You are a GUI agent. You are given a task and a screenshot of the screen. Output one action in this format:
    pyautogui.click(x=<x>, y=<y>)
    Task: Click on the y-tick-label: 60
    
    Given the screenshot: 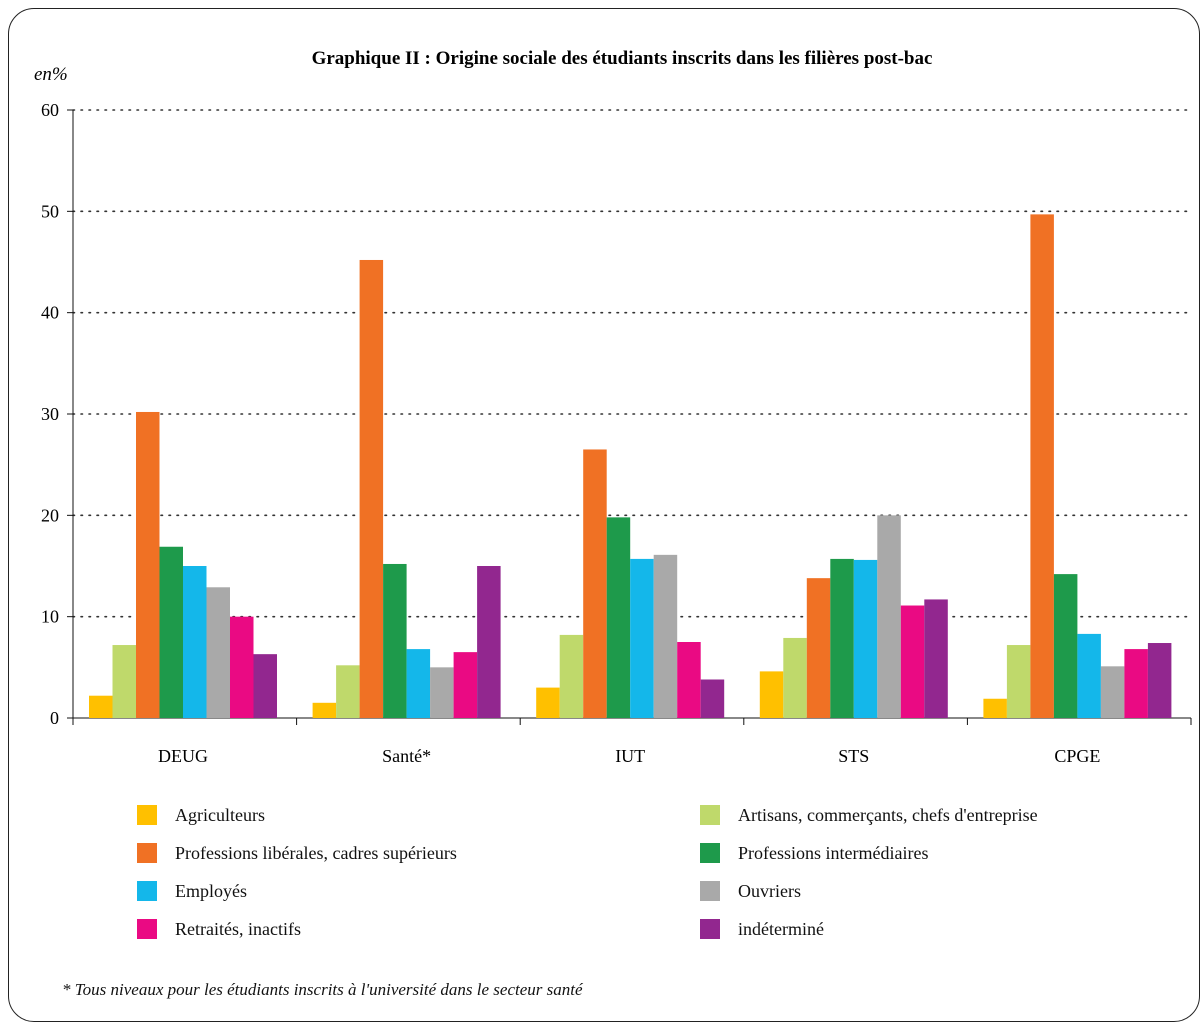 What is the action you would take?
    pyautogui.click(x=50, y=110)
    